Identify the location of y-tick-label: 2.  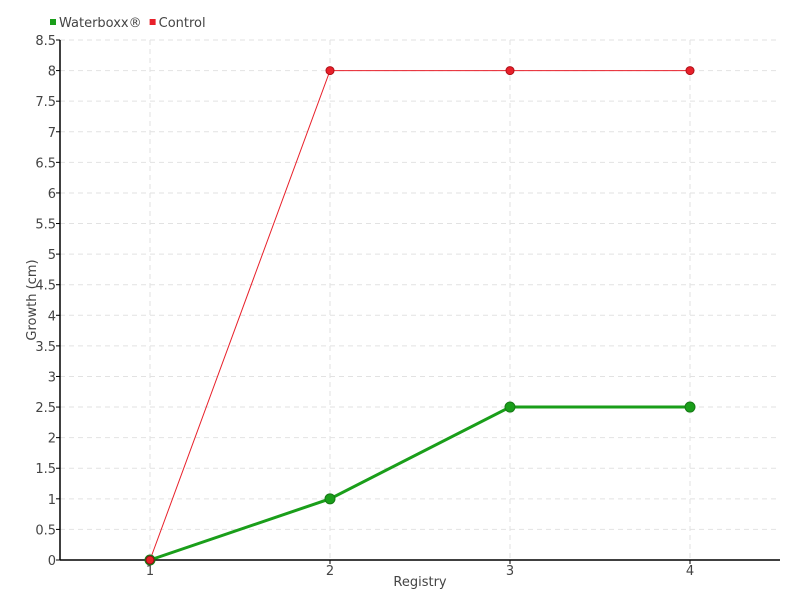
(52, 439).